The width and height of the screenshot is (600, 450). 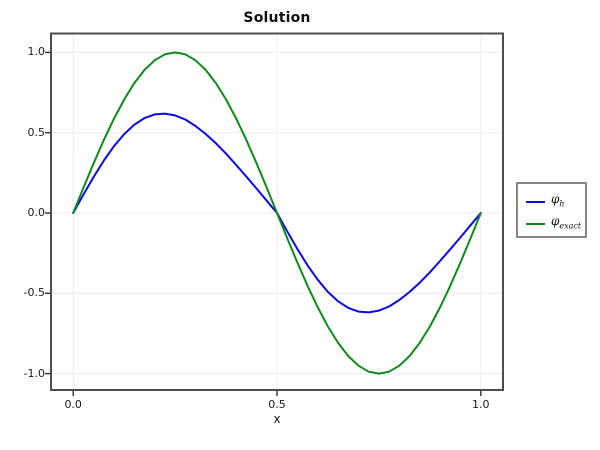 What do you see at coordinates (36, 132) in the screenshot?
I see `y-tick-label: 0.5` at bounding box center [36, 132].